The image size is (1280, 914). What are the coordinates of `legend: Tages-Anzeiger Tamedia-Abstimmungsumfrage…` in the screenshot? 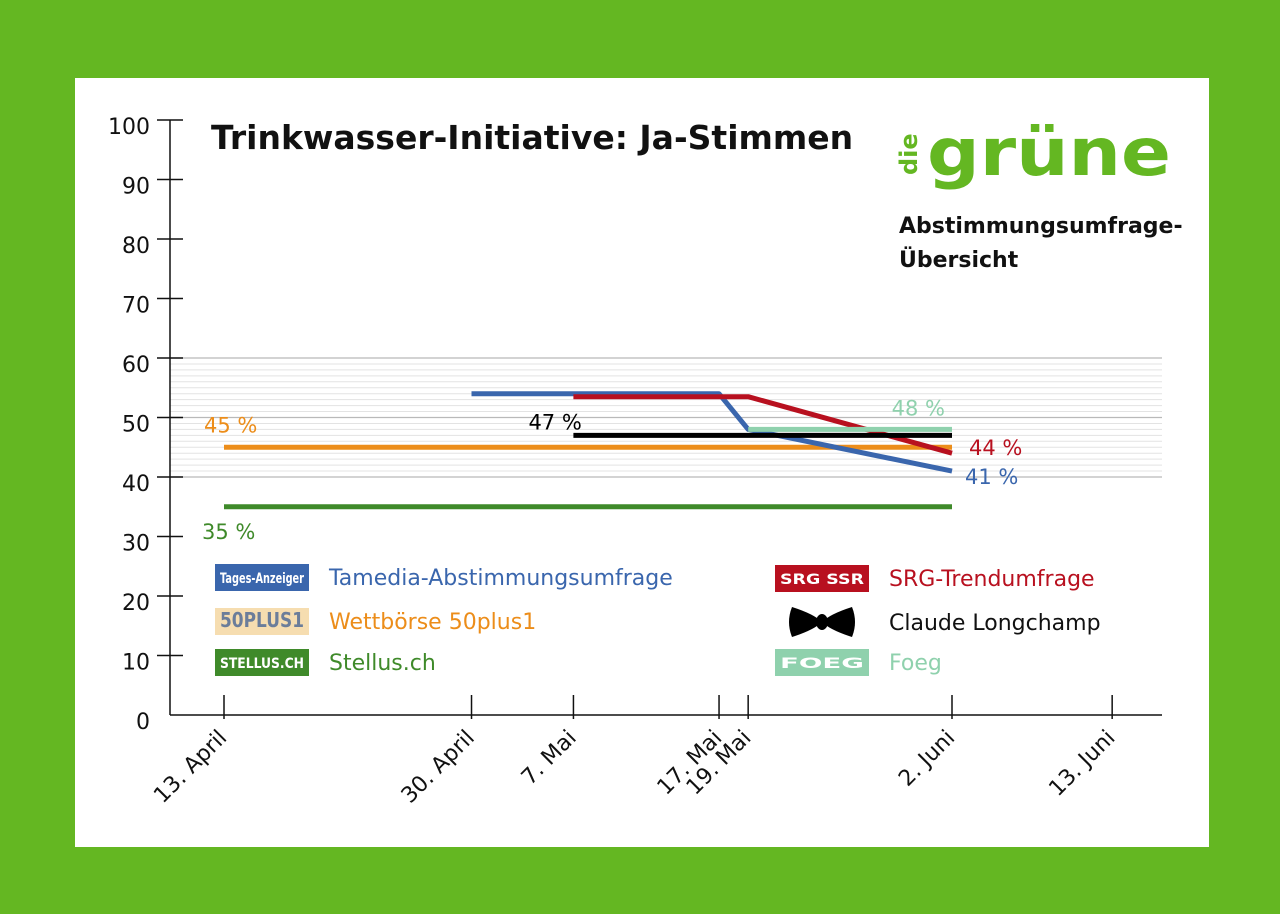 It's located at (658, 620).